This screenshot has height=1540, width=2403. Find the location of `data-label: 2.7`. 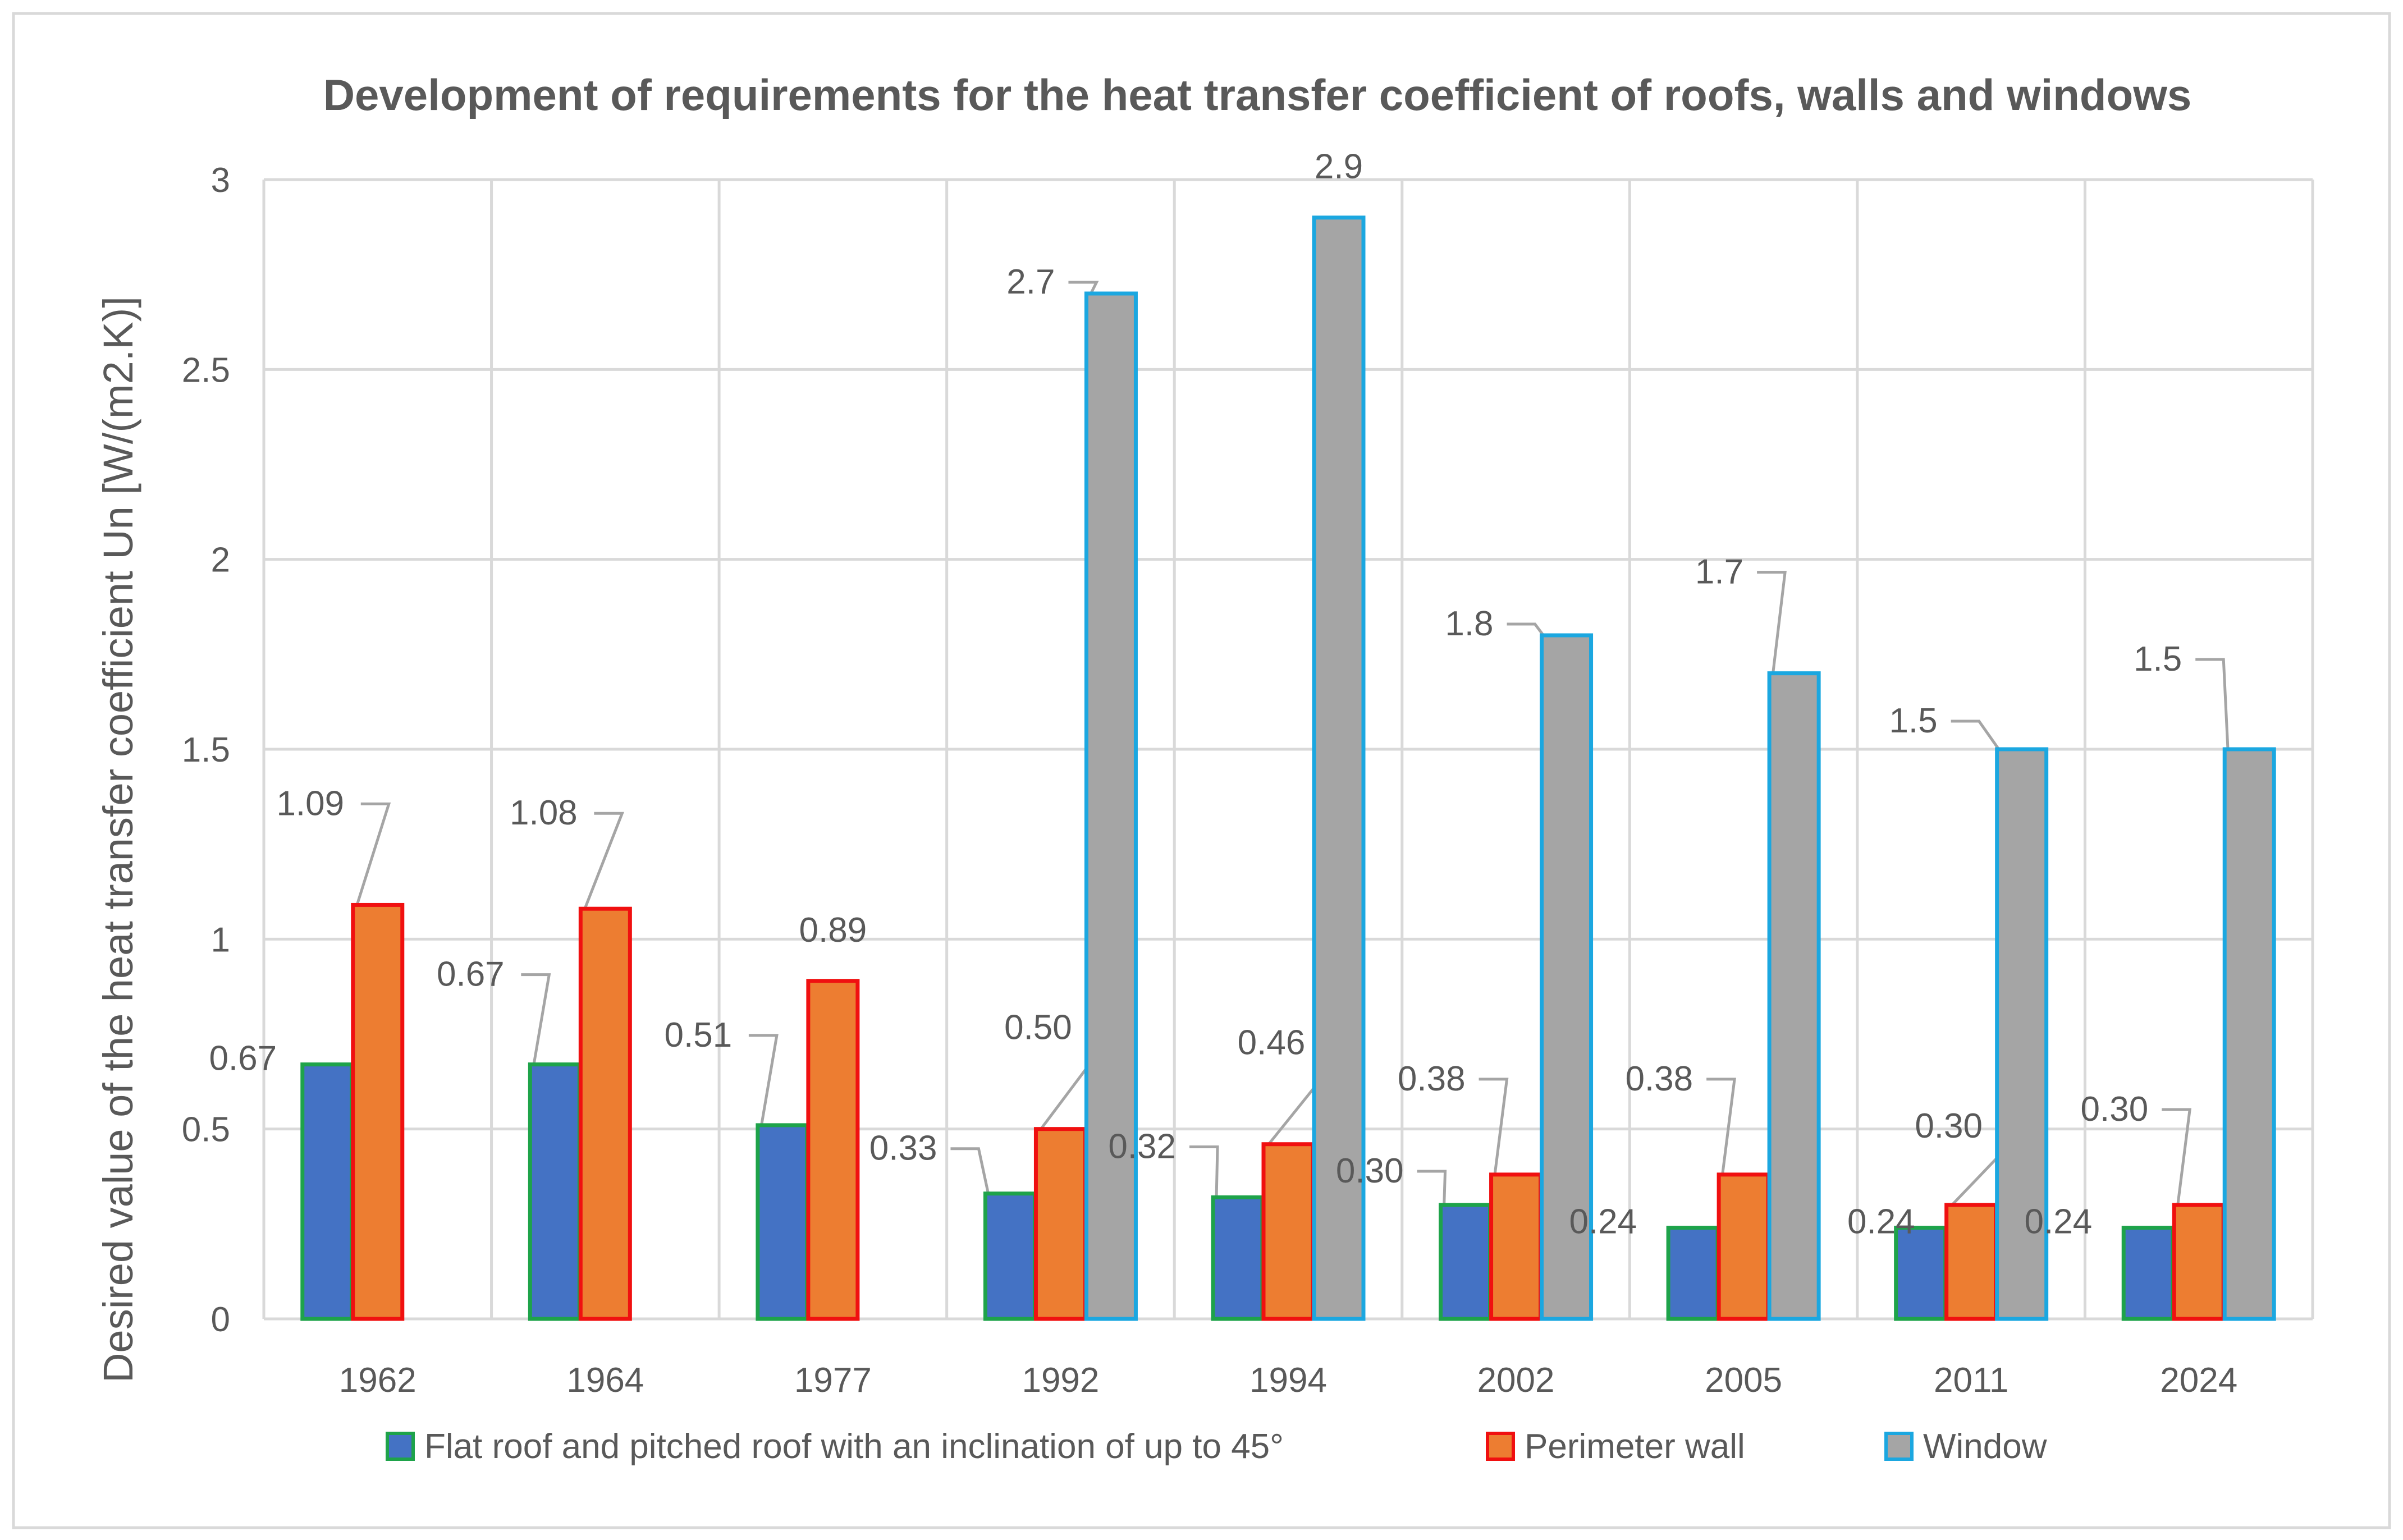

data-label: 2.7 is located at coordinates (1030, 282).